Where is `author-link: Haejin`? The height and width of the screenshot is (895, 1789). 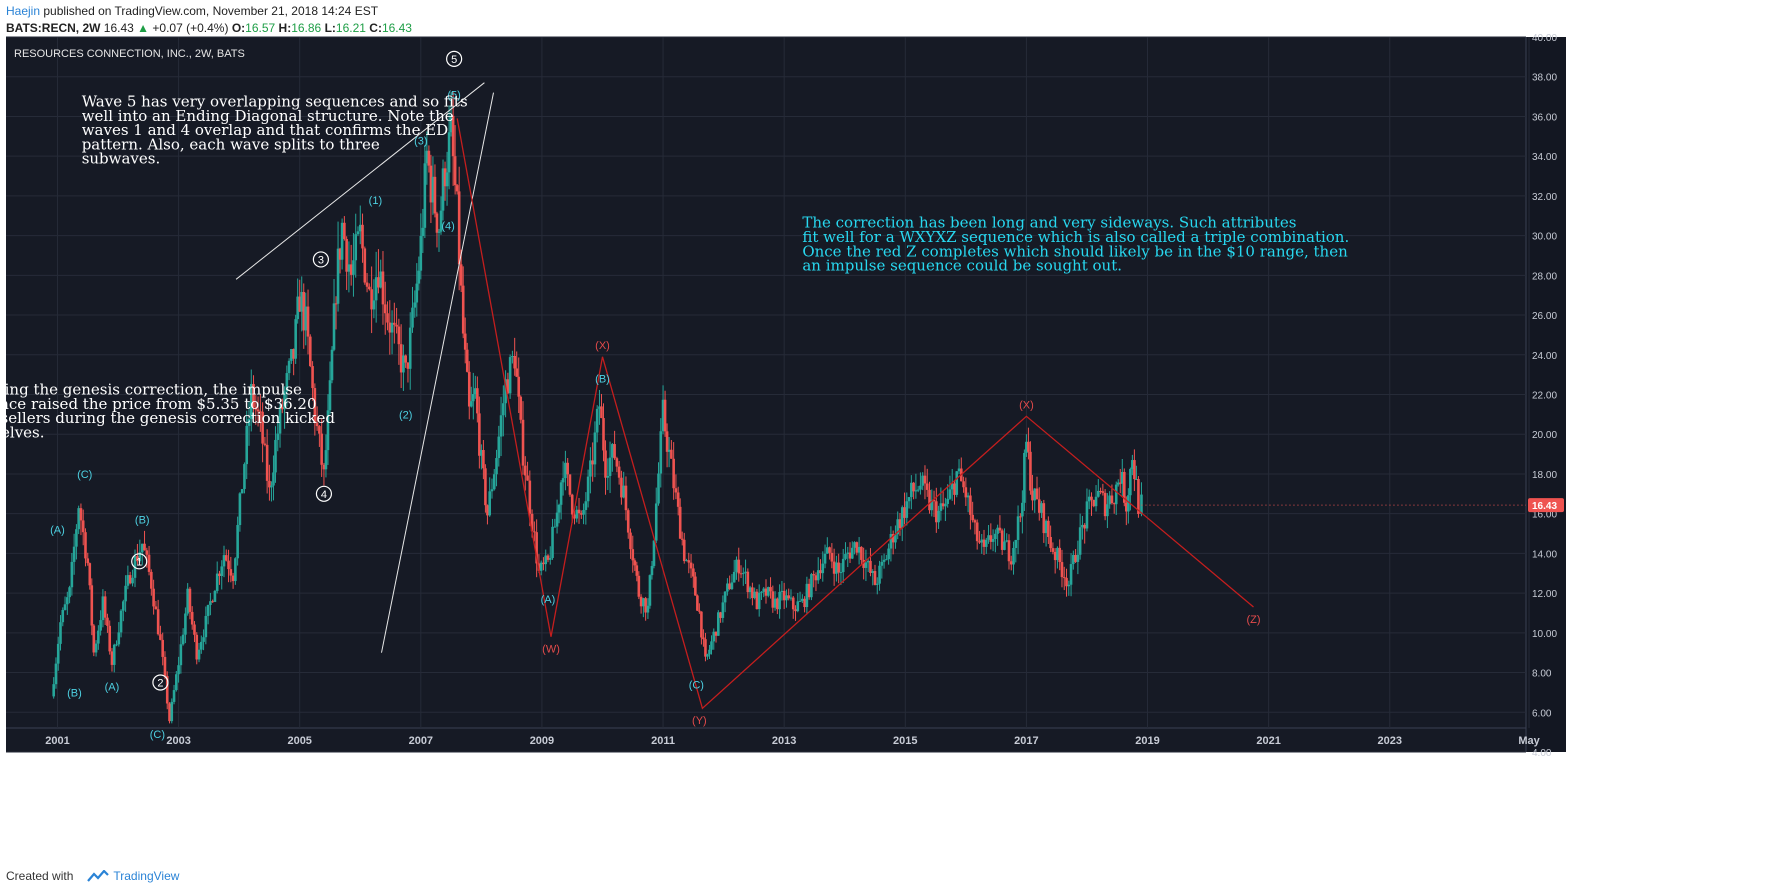 author-link: Haejin is located at coordinates (23, 11).